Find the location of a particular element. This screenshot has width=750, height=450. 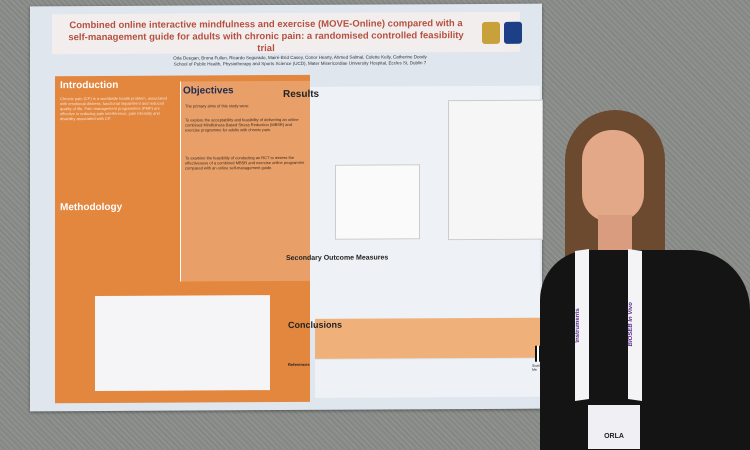

black-shirt is located at coordinates (645, 350).